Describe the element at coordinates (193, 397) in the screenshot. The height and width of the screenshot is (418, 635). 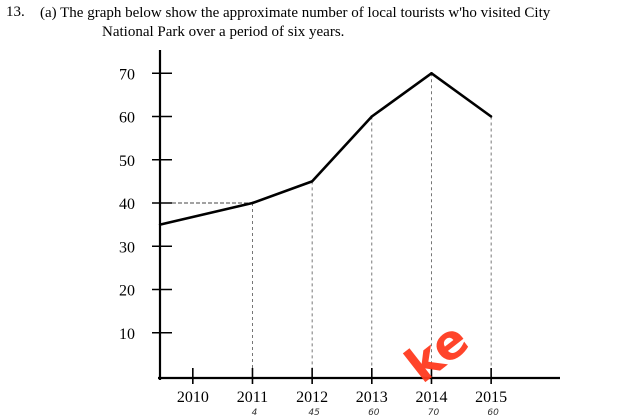
I see `x-tick-label-2010: 2010` at that location.